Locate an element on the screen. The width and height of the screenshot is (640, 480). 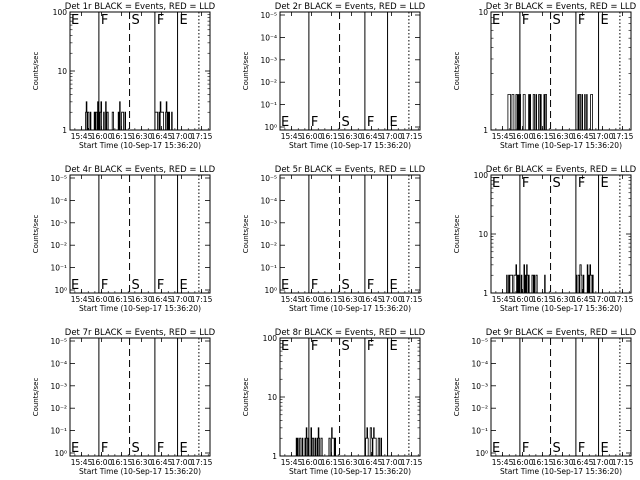
panel-title: Det 1r BLACK = Events, RED = LLD is located at coordinates (140, 7).